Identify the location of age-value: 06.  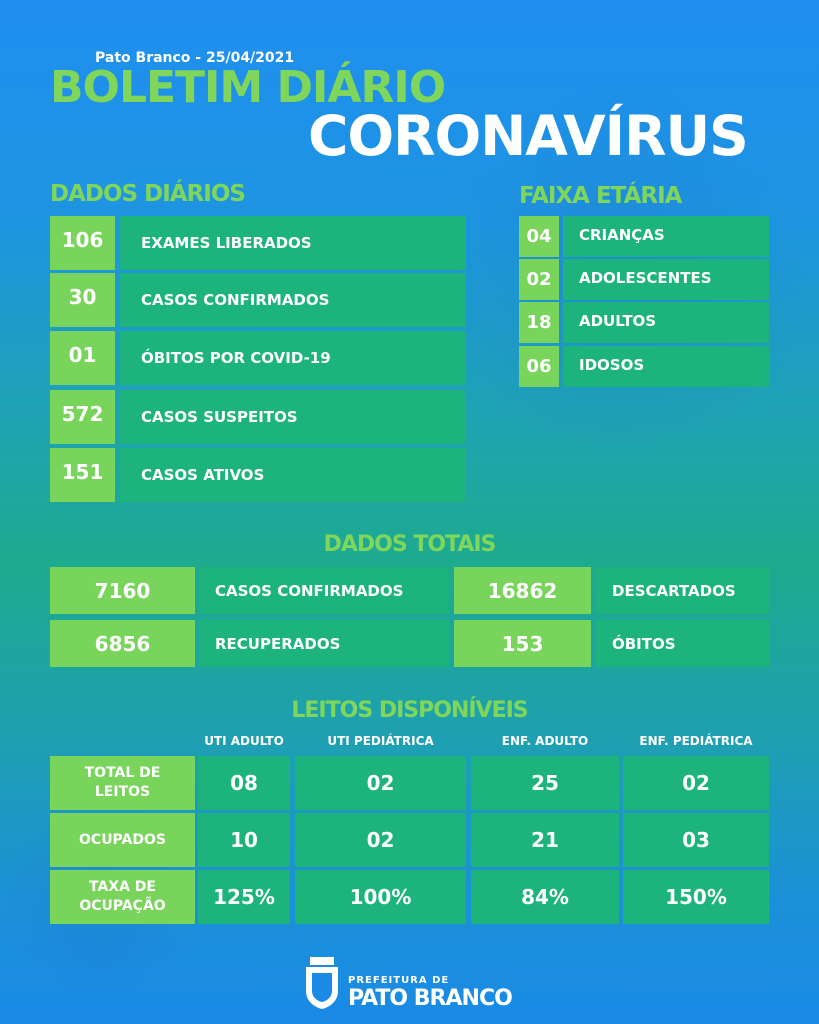
(539, 366).